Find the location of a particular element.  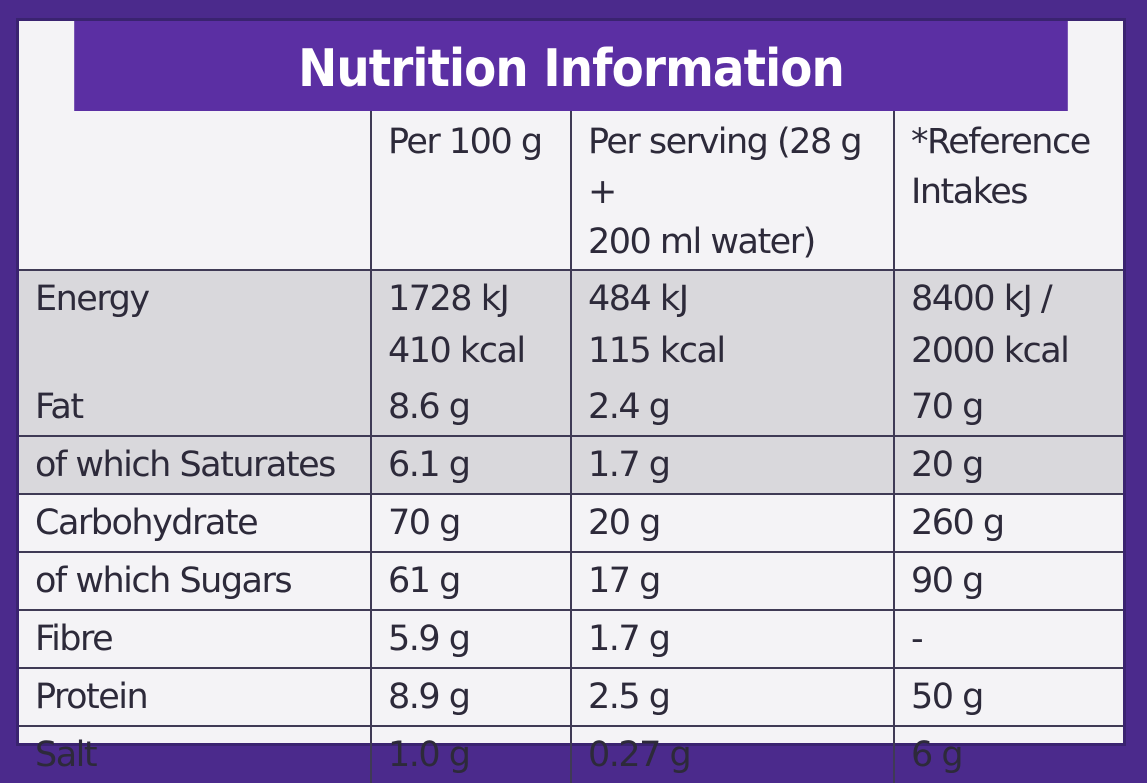

header-text: Per 100 g is located at coordinates (465, 142).